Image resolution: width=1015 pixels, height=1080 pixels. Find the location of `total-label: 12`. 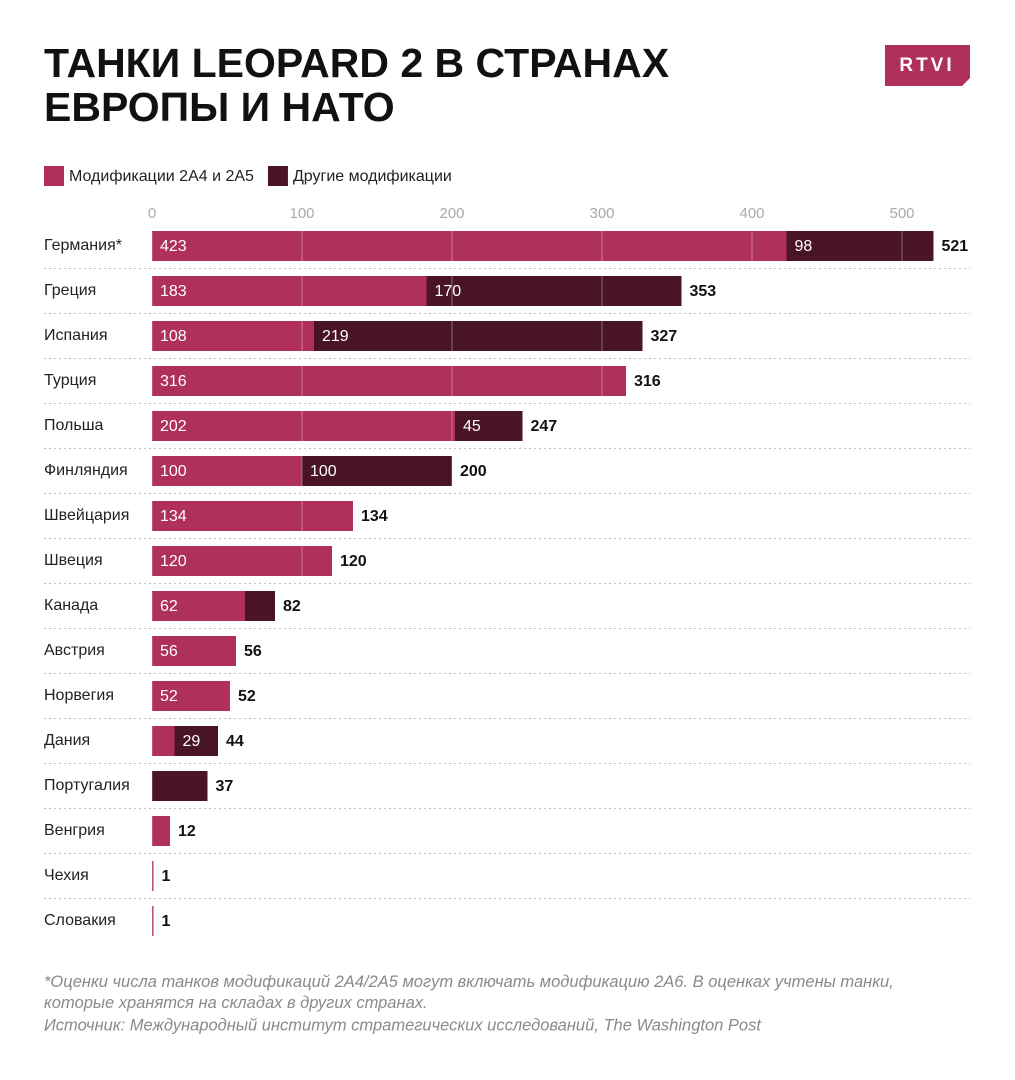

total-label: 12 is located at coordinates (187, 831).